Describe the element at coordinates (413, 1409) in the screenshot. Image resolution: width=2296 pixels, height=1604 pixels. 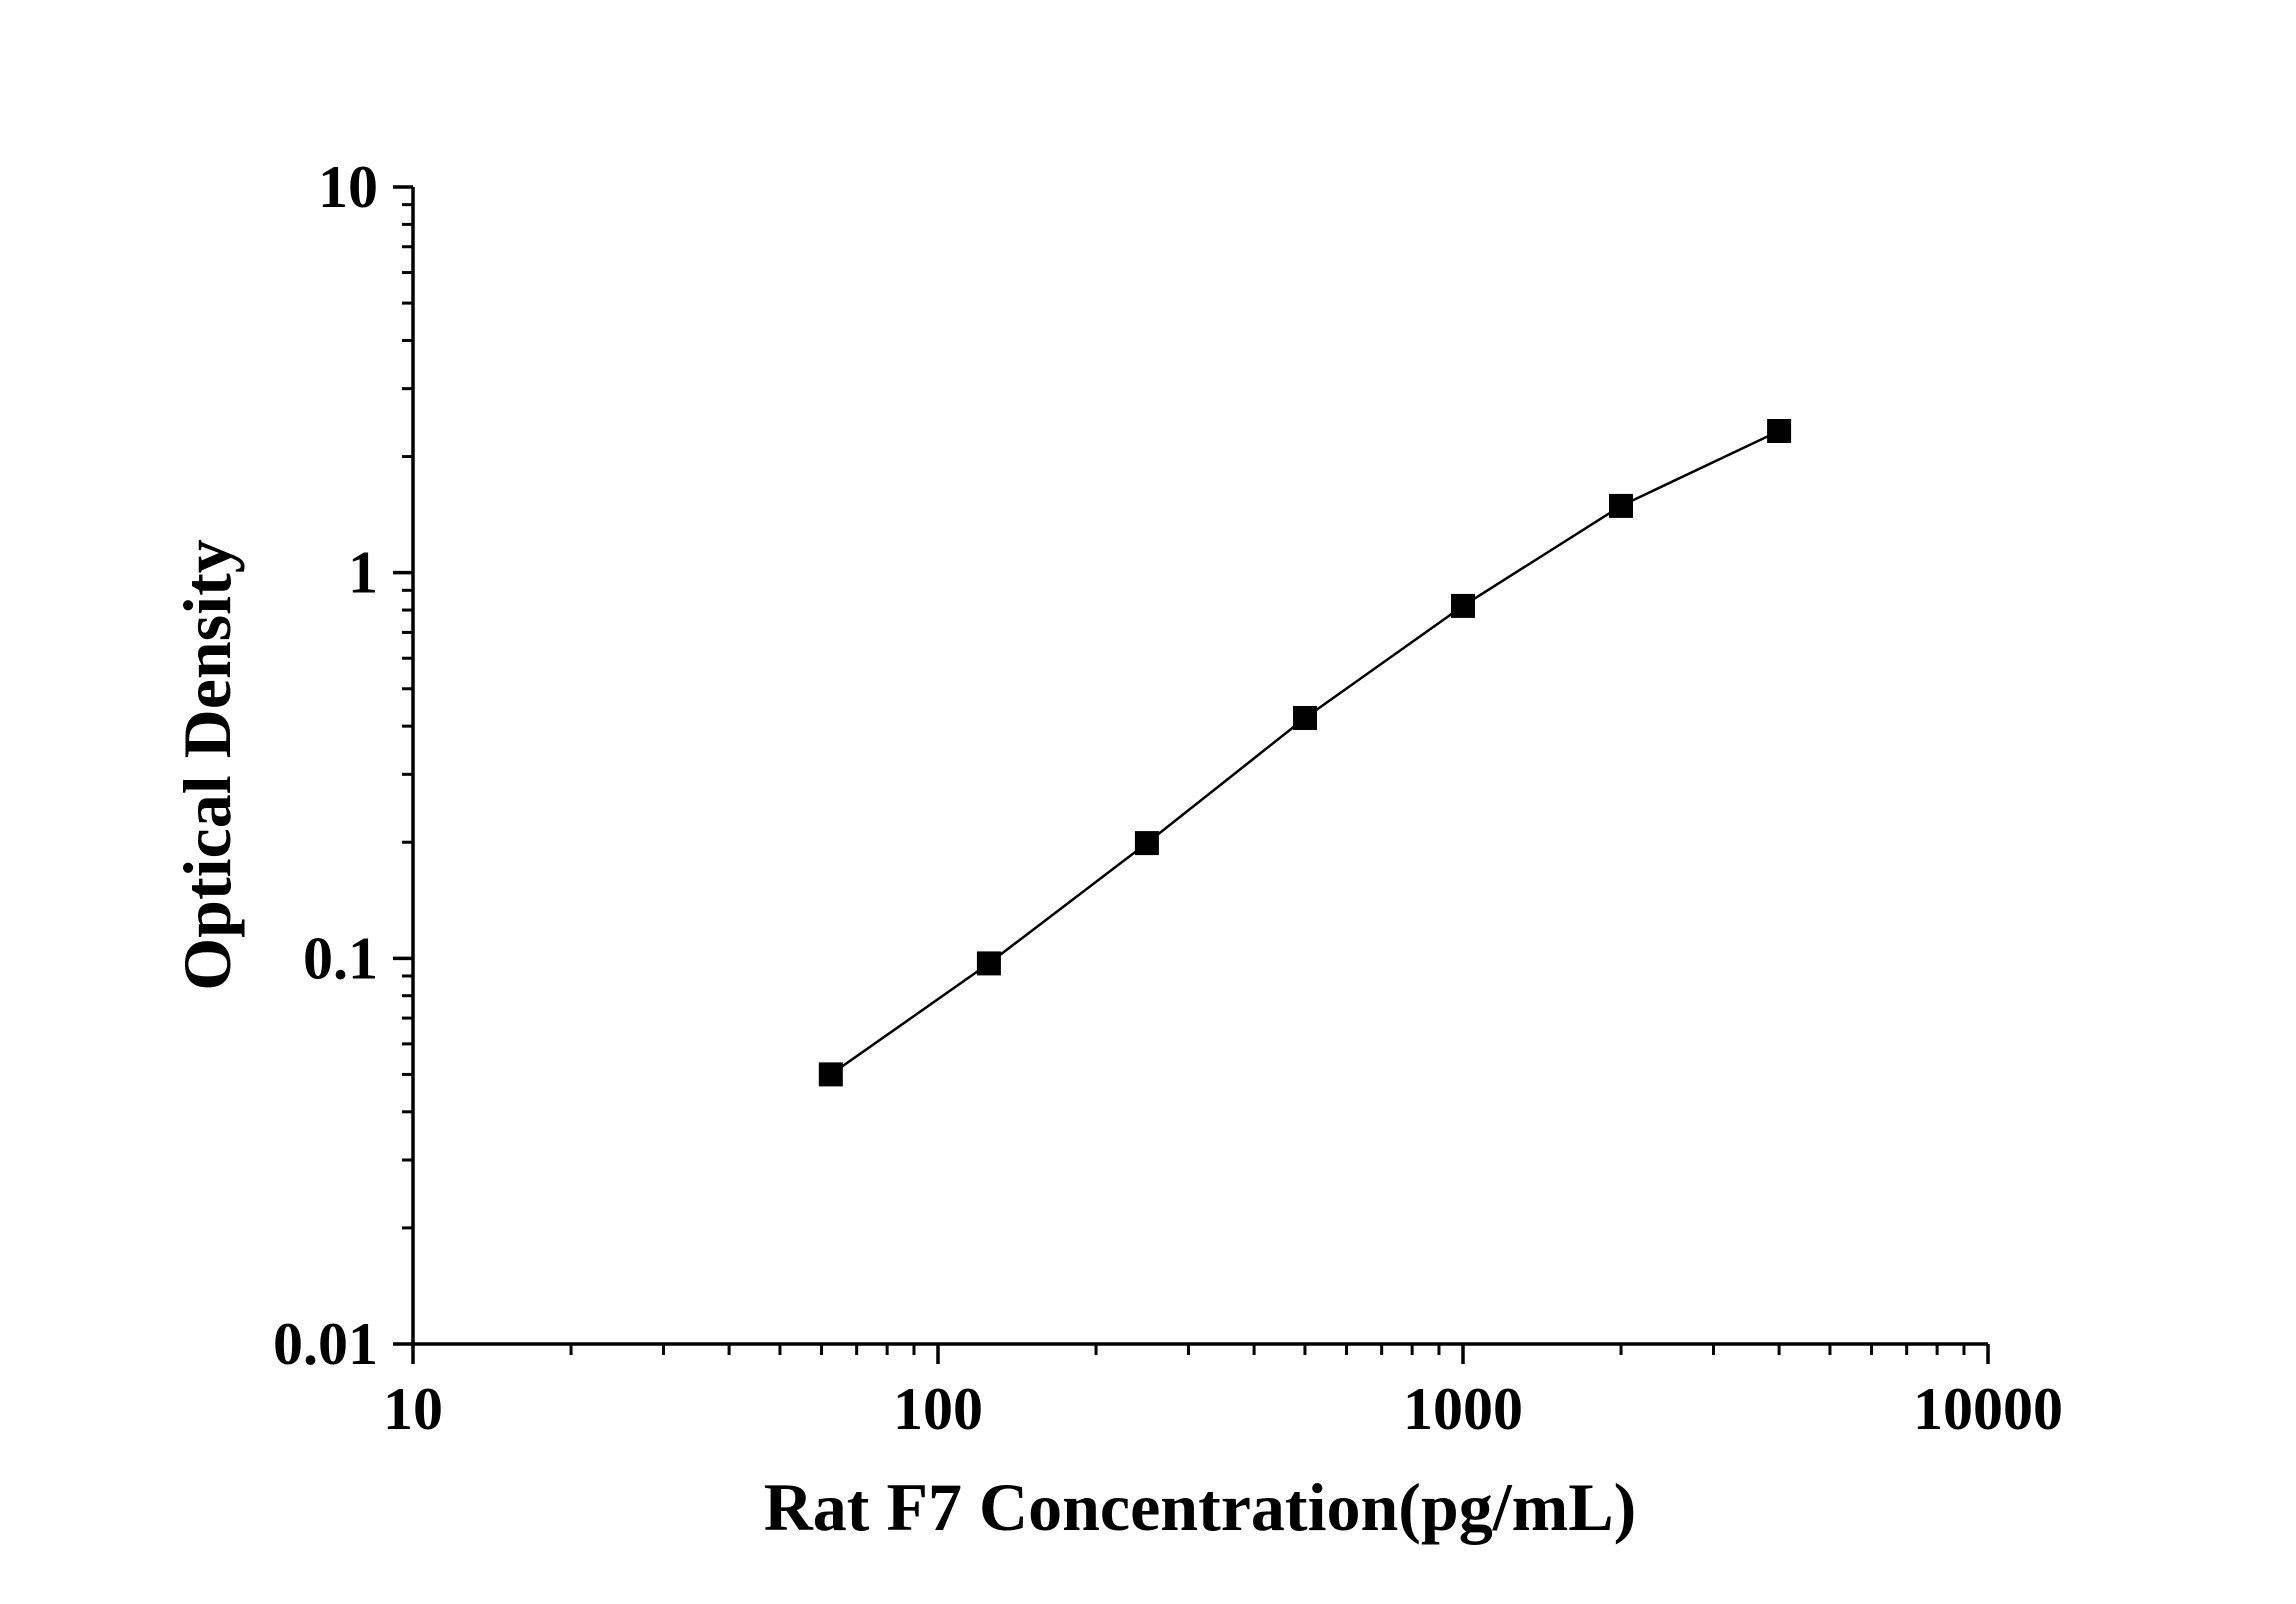
I see `x-tick-label: 10` at that location.